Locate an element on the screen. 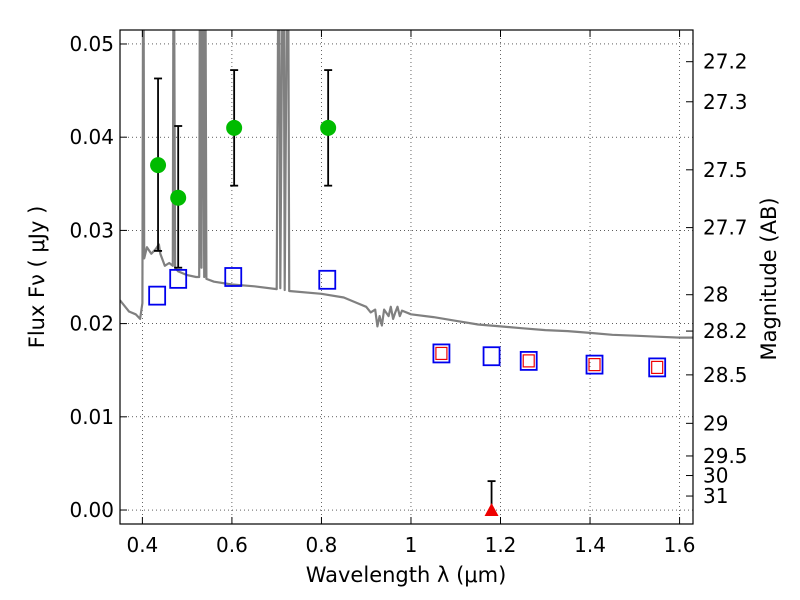 This screenshot has width=800, height=600. upper-limit-marker is located at coordinates (491, 510).